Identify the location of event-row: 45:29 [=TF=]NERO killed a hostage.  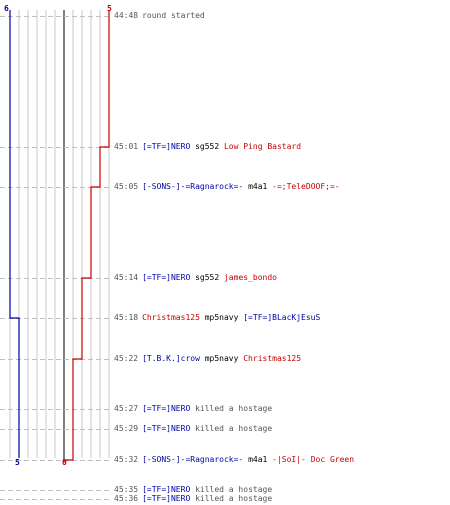
(193, 429).